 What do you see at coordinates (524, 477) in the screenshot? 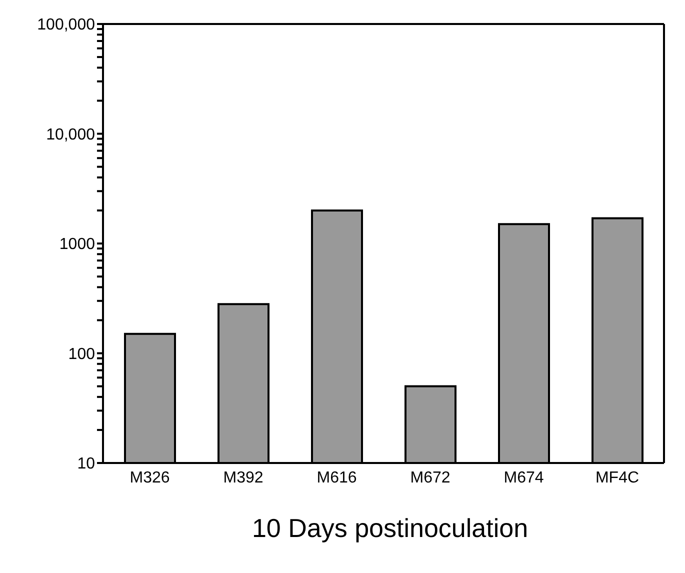
I see `x-tick-label: M674` at bounding box center [524, 477].